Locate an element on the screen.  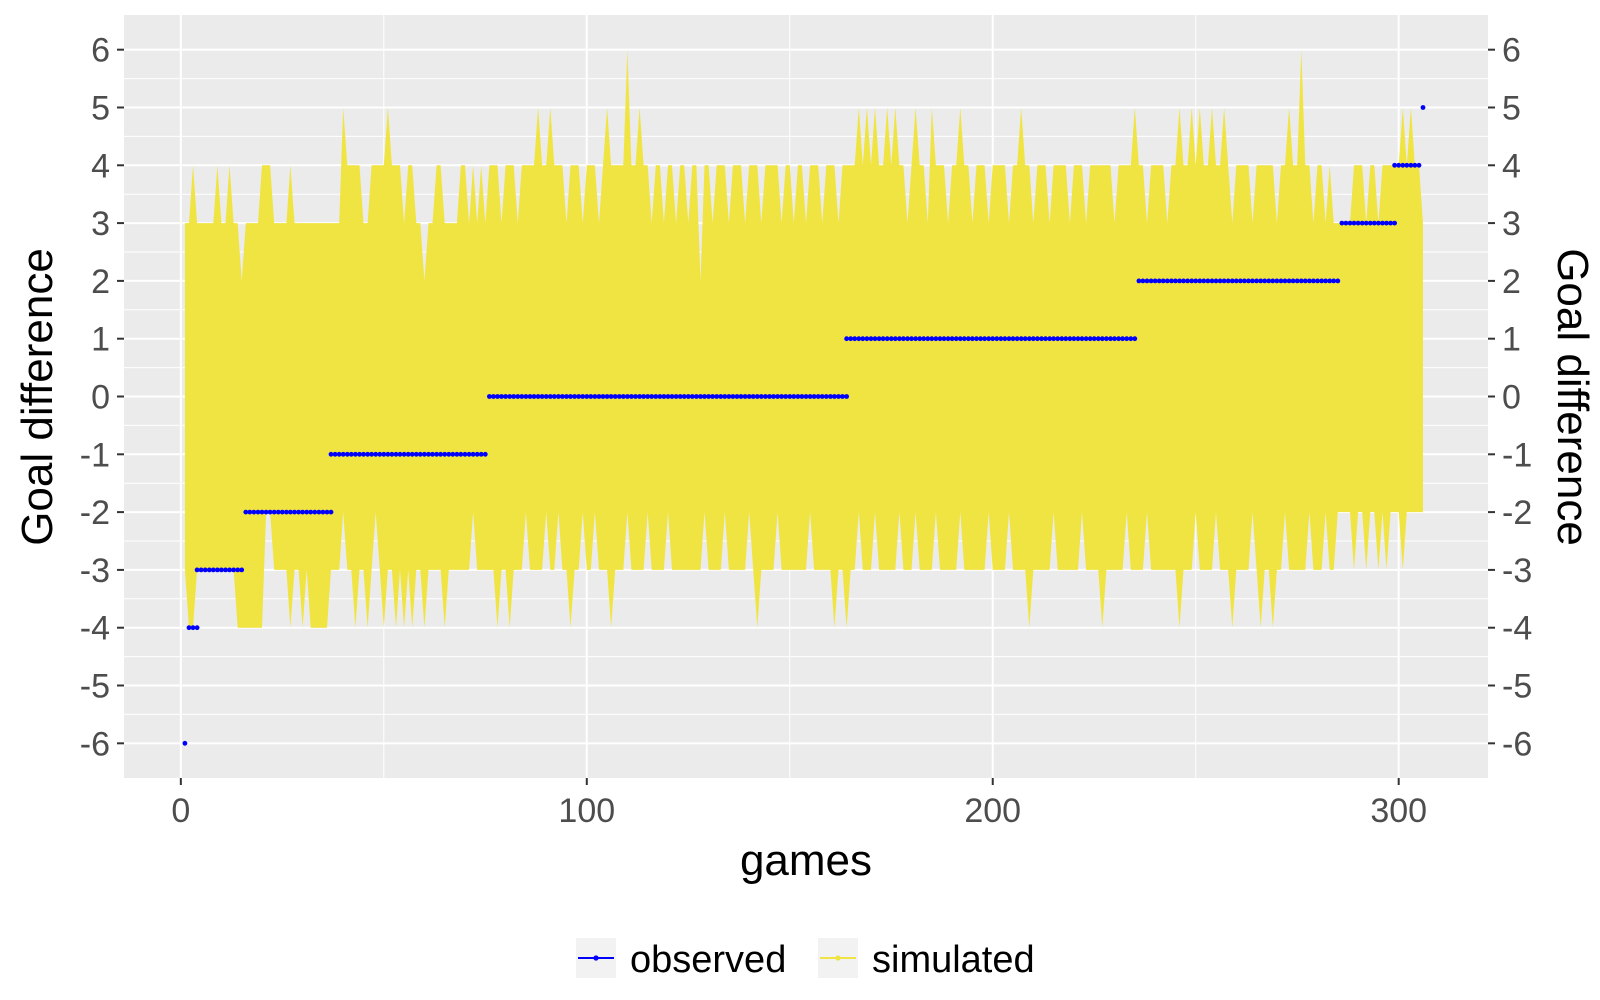
y-tick-label-right: -5 is located at coordinates (1517, 687).